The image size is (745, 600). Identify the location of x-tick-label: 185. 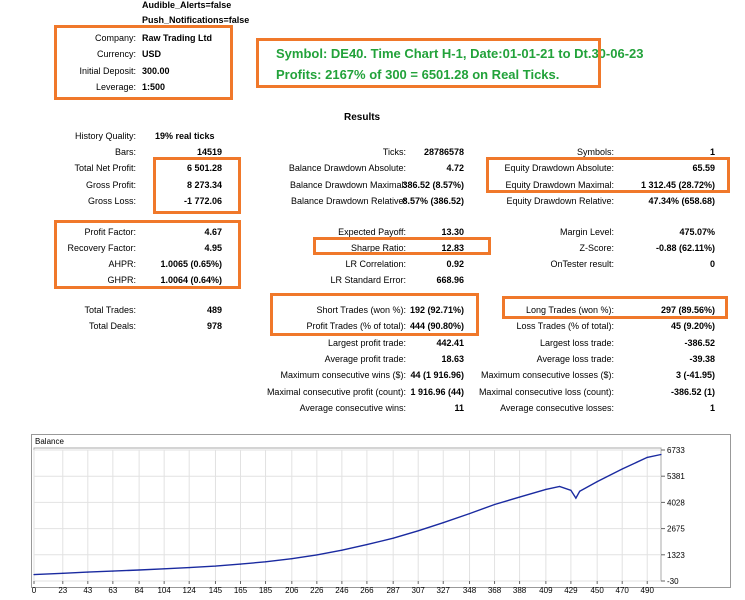
(266, 590).